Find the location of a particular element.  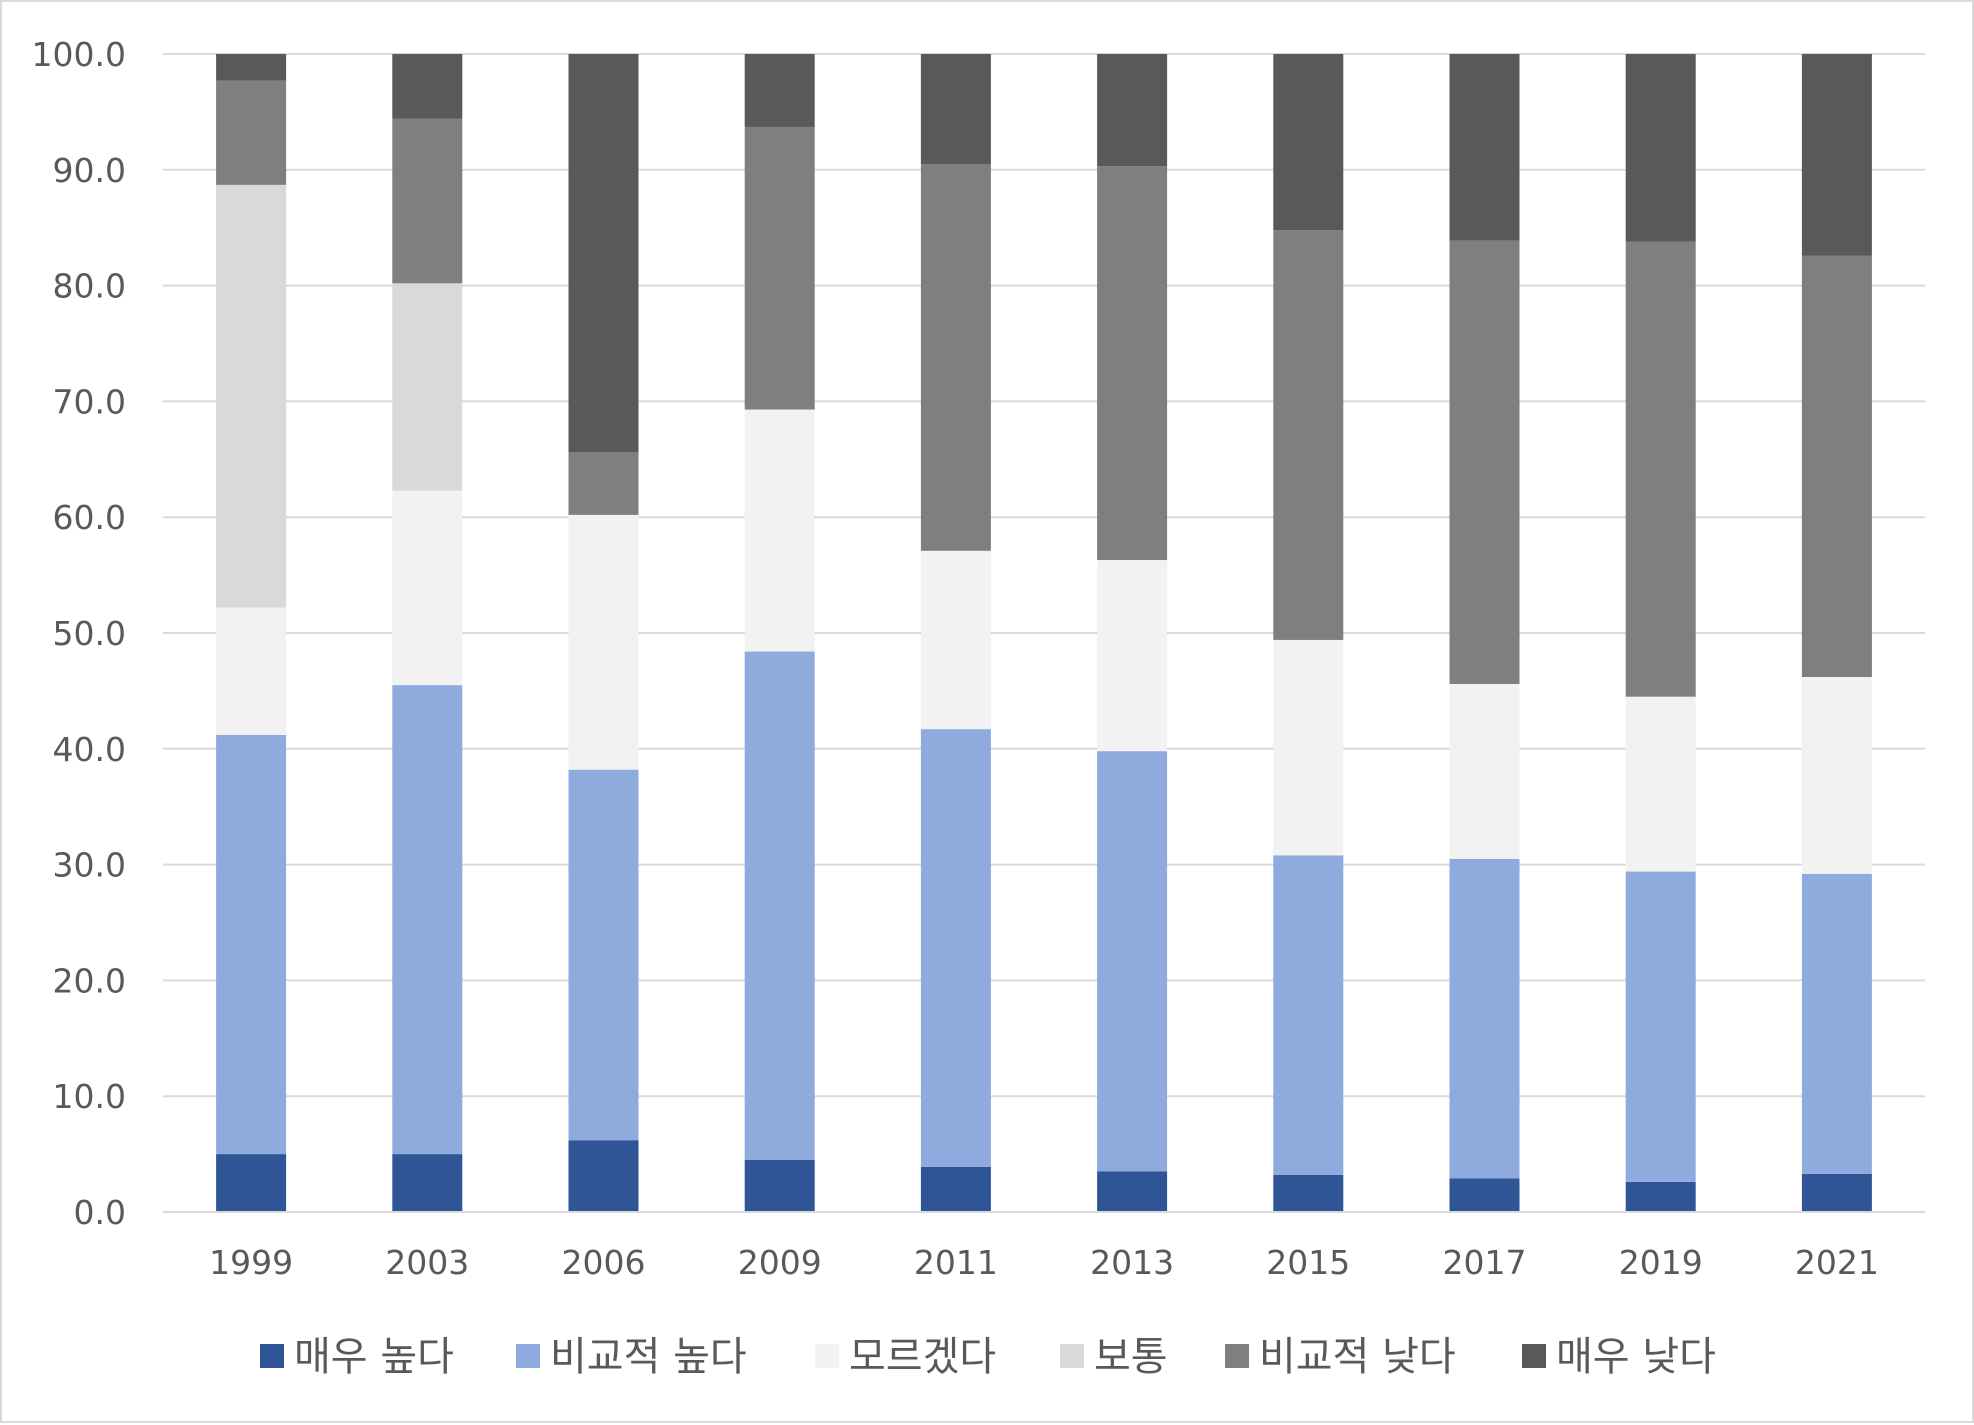

legend-label: 보통 is located at coordinates (1131, 1357).